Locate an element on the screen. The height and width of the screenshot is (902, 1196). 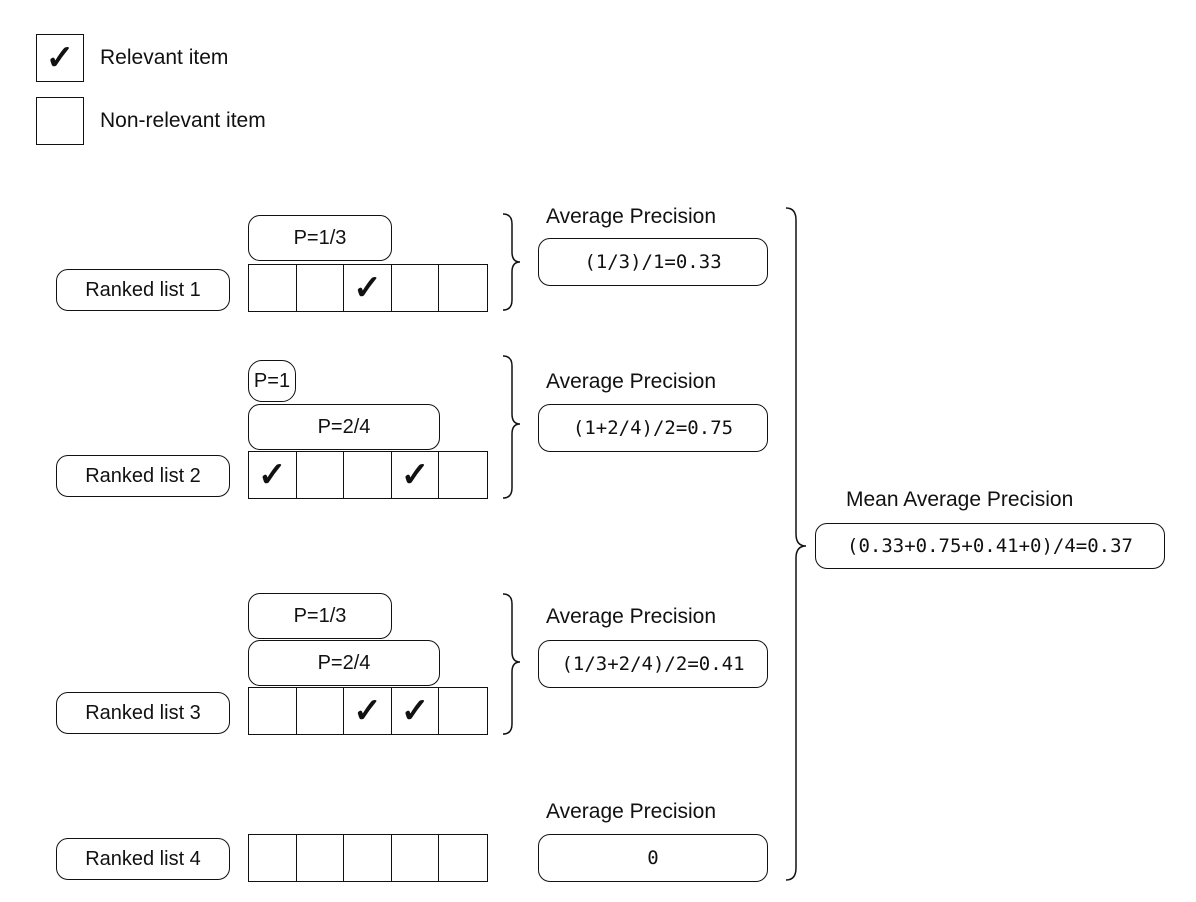
map-formula: (0.33+0.75+0.41+0)/4=0.37 is located at coordinates (990, 546).